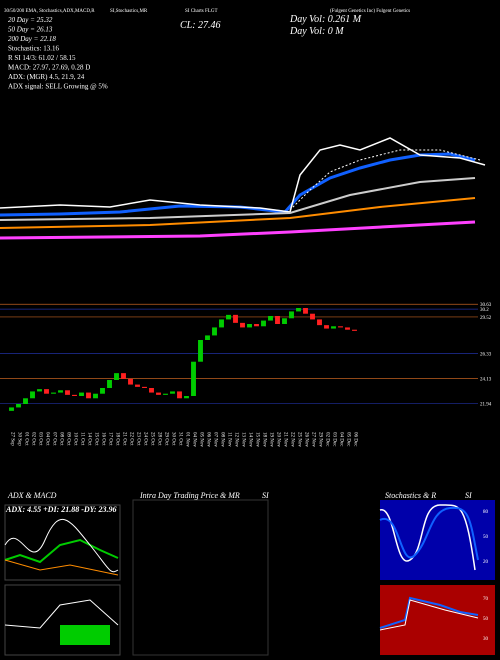 The height and width of the screenshot is (660, 500). What do you see at coordinates (131, 439) in the screenshot?
I see `x-tick-label: 22 Oct` at bounding box center [131, 439].